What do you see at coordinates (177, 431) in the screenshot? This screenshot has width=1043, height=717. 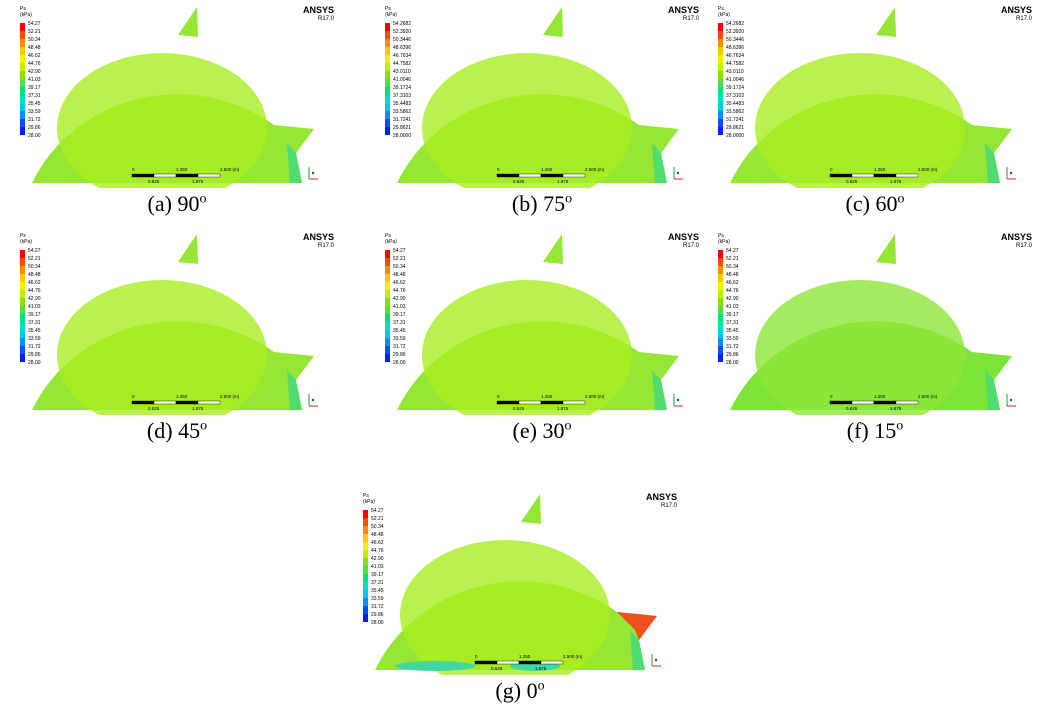 I see `caption: (d) 45o` at bounding box center [177, 431].